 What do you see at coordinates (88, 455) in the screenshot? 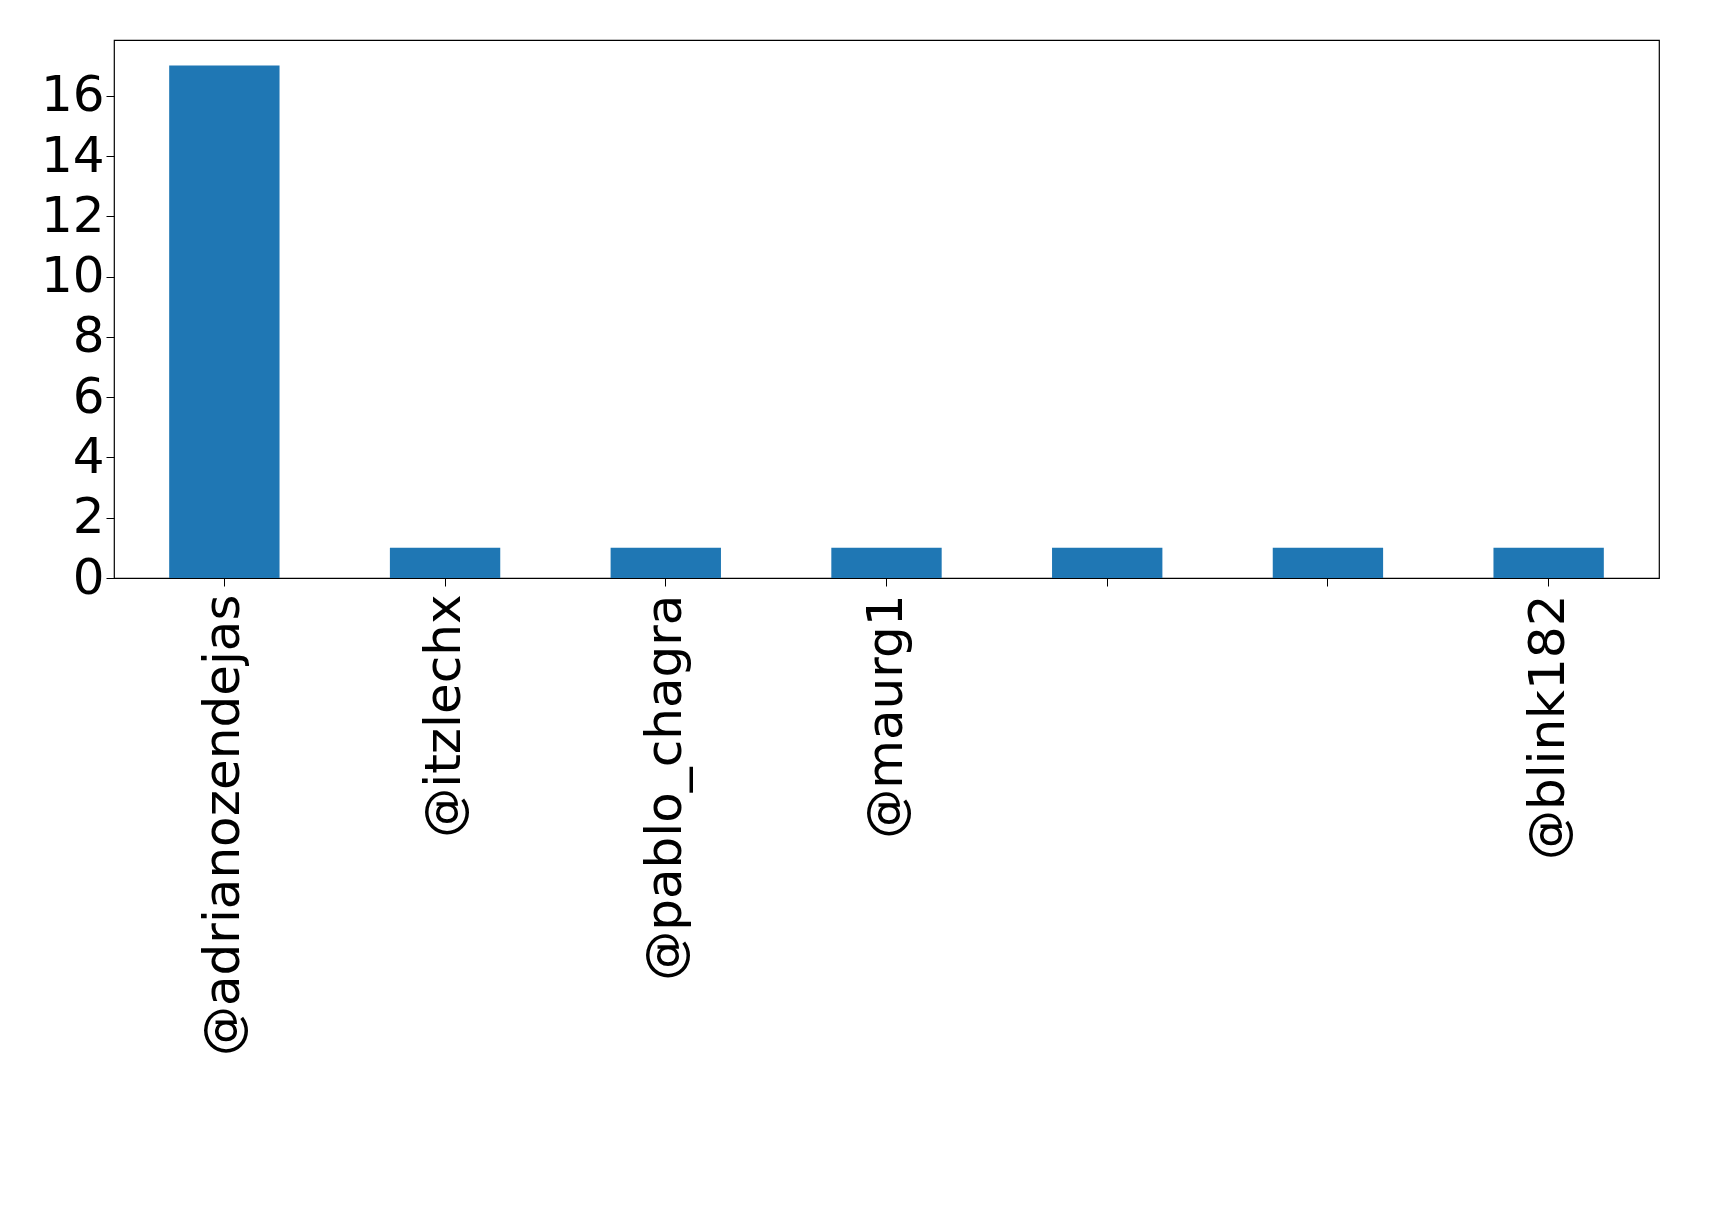
I see `y-tick-label: 4` at bounding box center [88, 455].